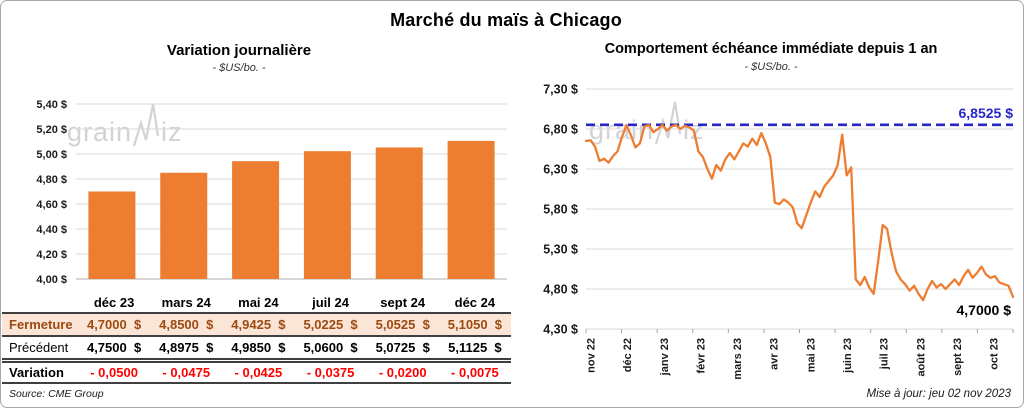  I want to click on x-tick-label: juin 23, so click(848, 356).